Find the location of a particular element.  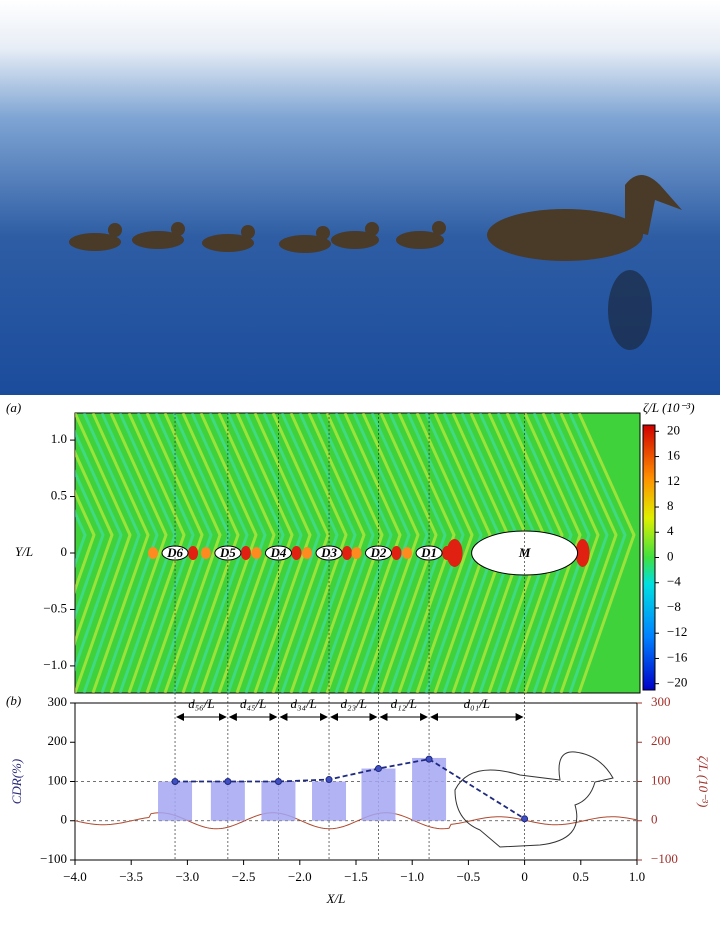

duck-outline is located at coordinates (534, 799).